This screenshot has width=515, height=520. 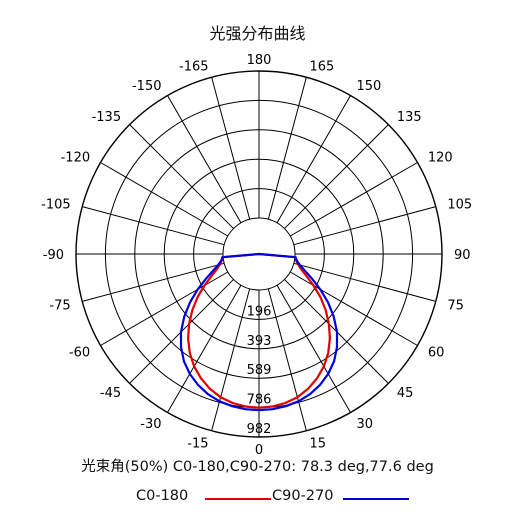 What do you see at coordinates (259, 341) in the screenshot?
I see `radial-label: 393` at bounding box center [259, 341].